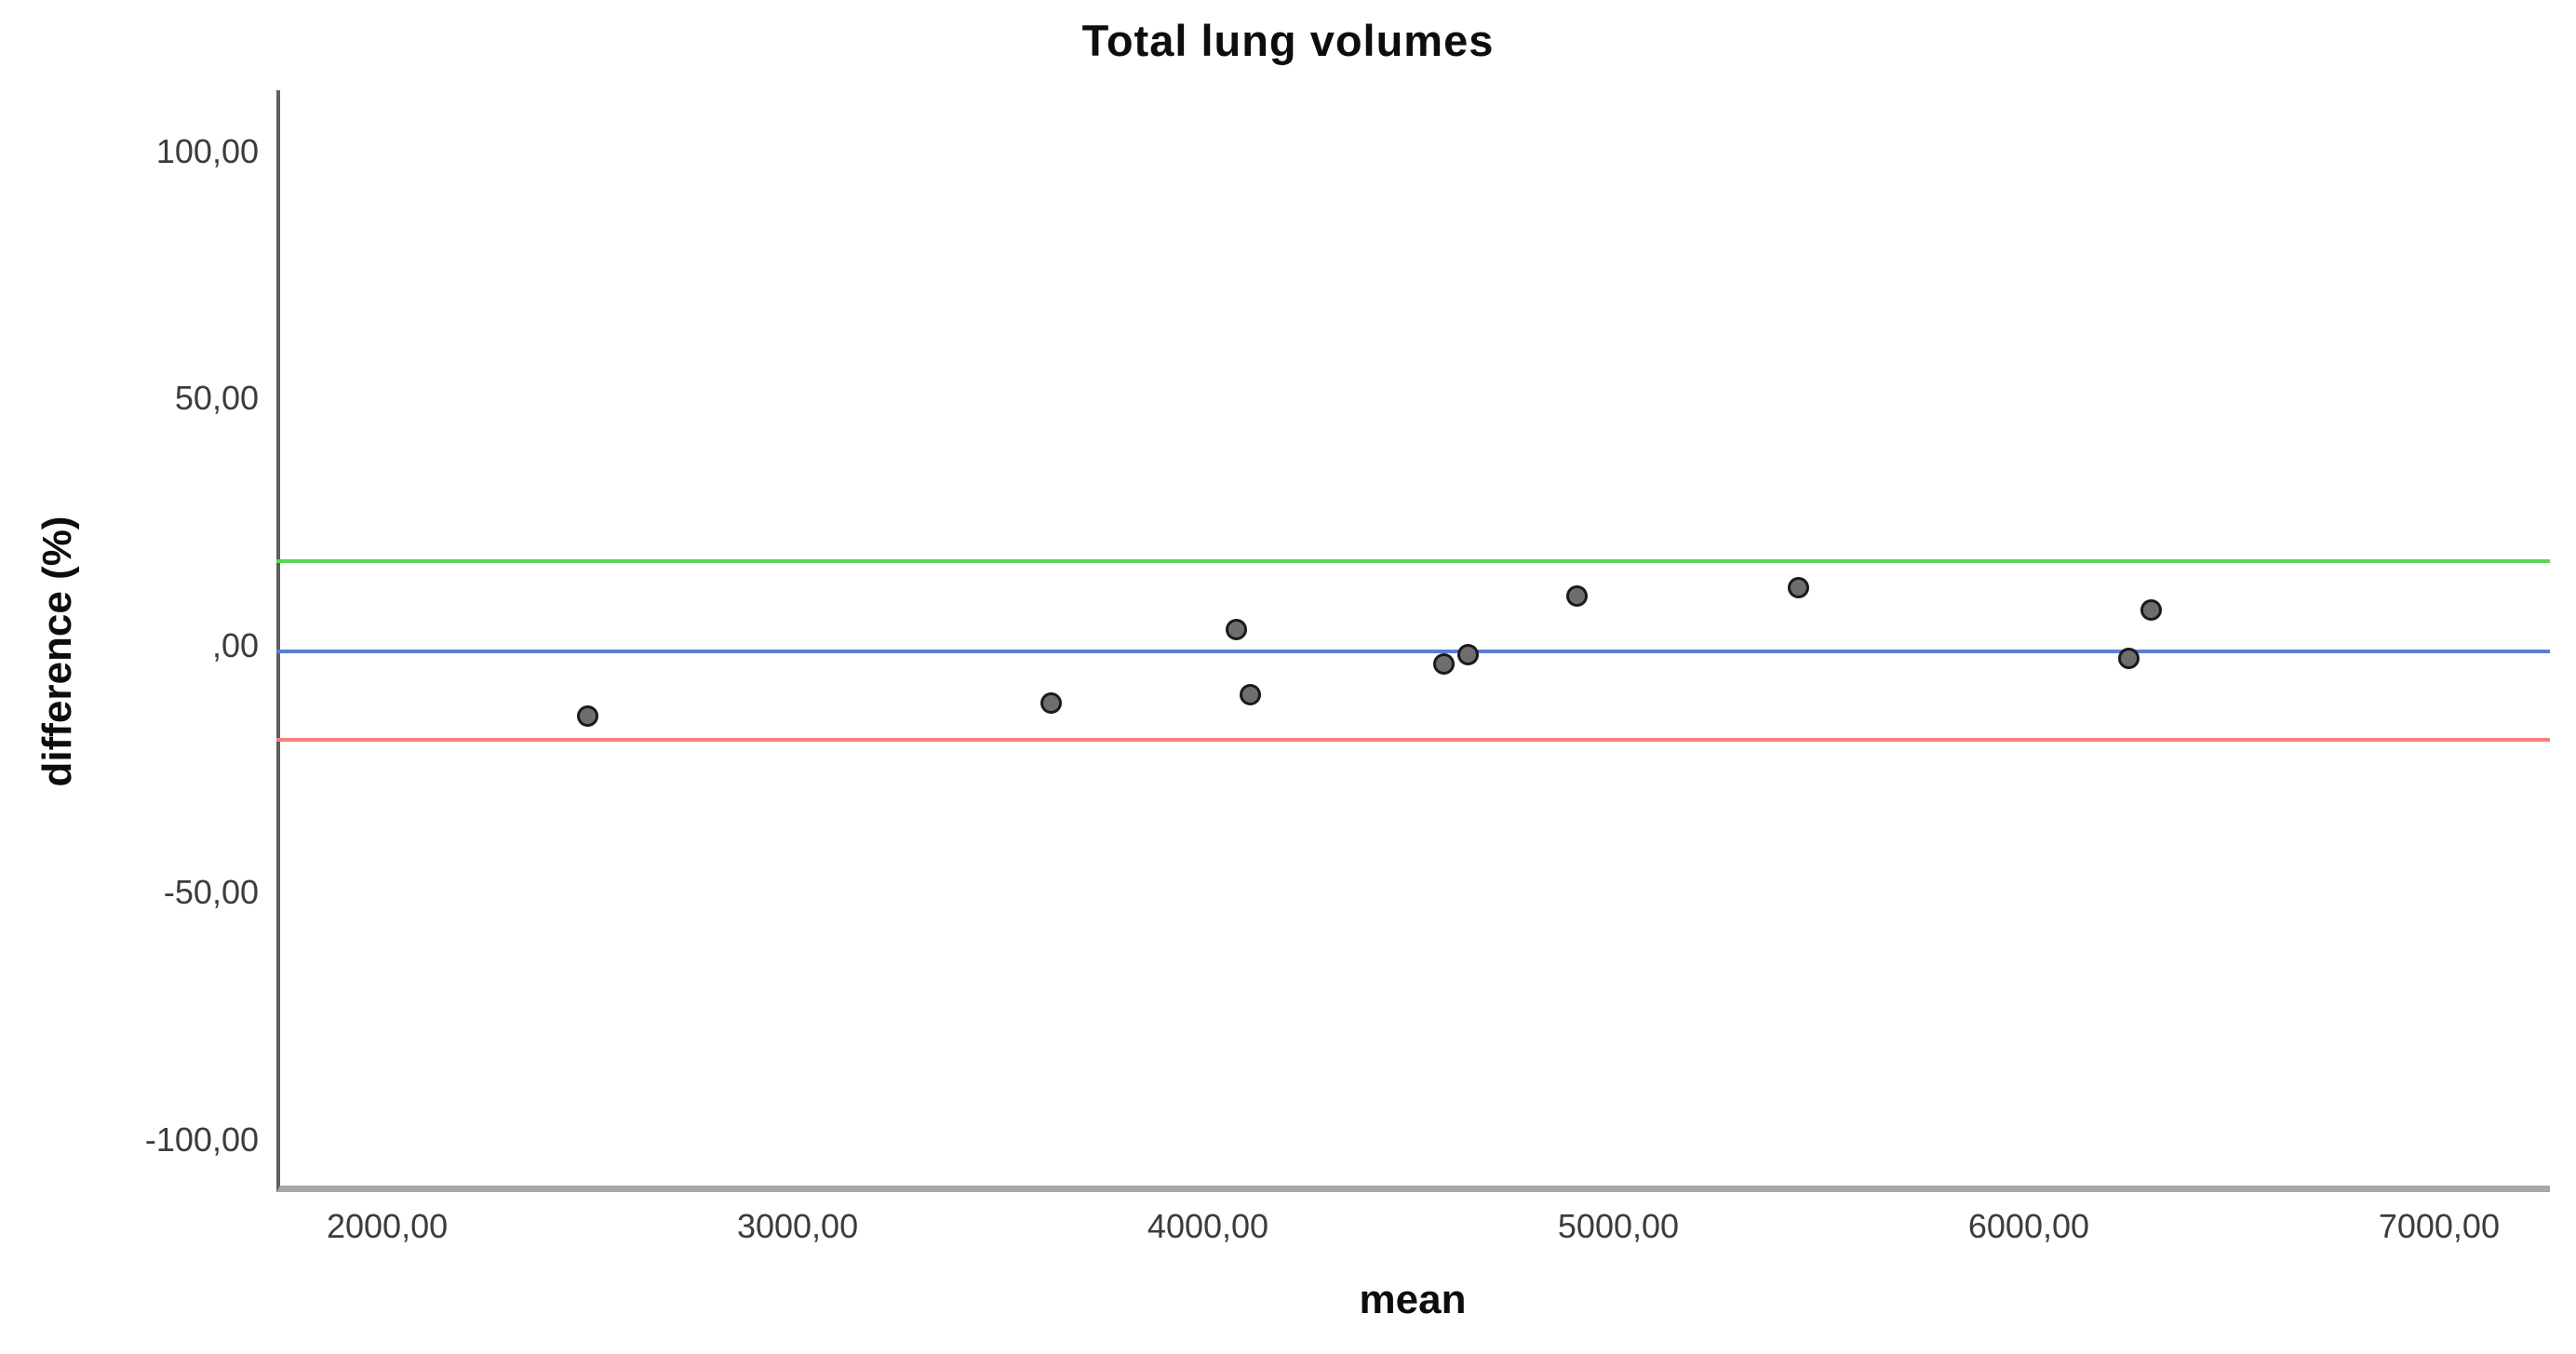 The image size is (2576, 1354). What do you see at coordinates (1618, 1226) in the screenshot?
I see `x-tick-label: 5000,00` at bounding box center [1618, 1226].